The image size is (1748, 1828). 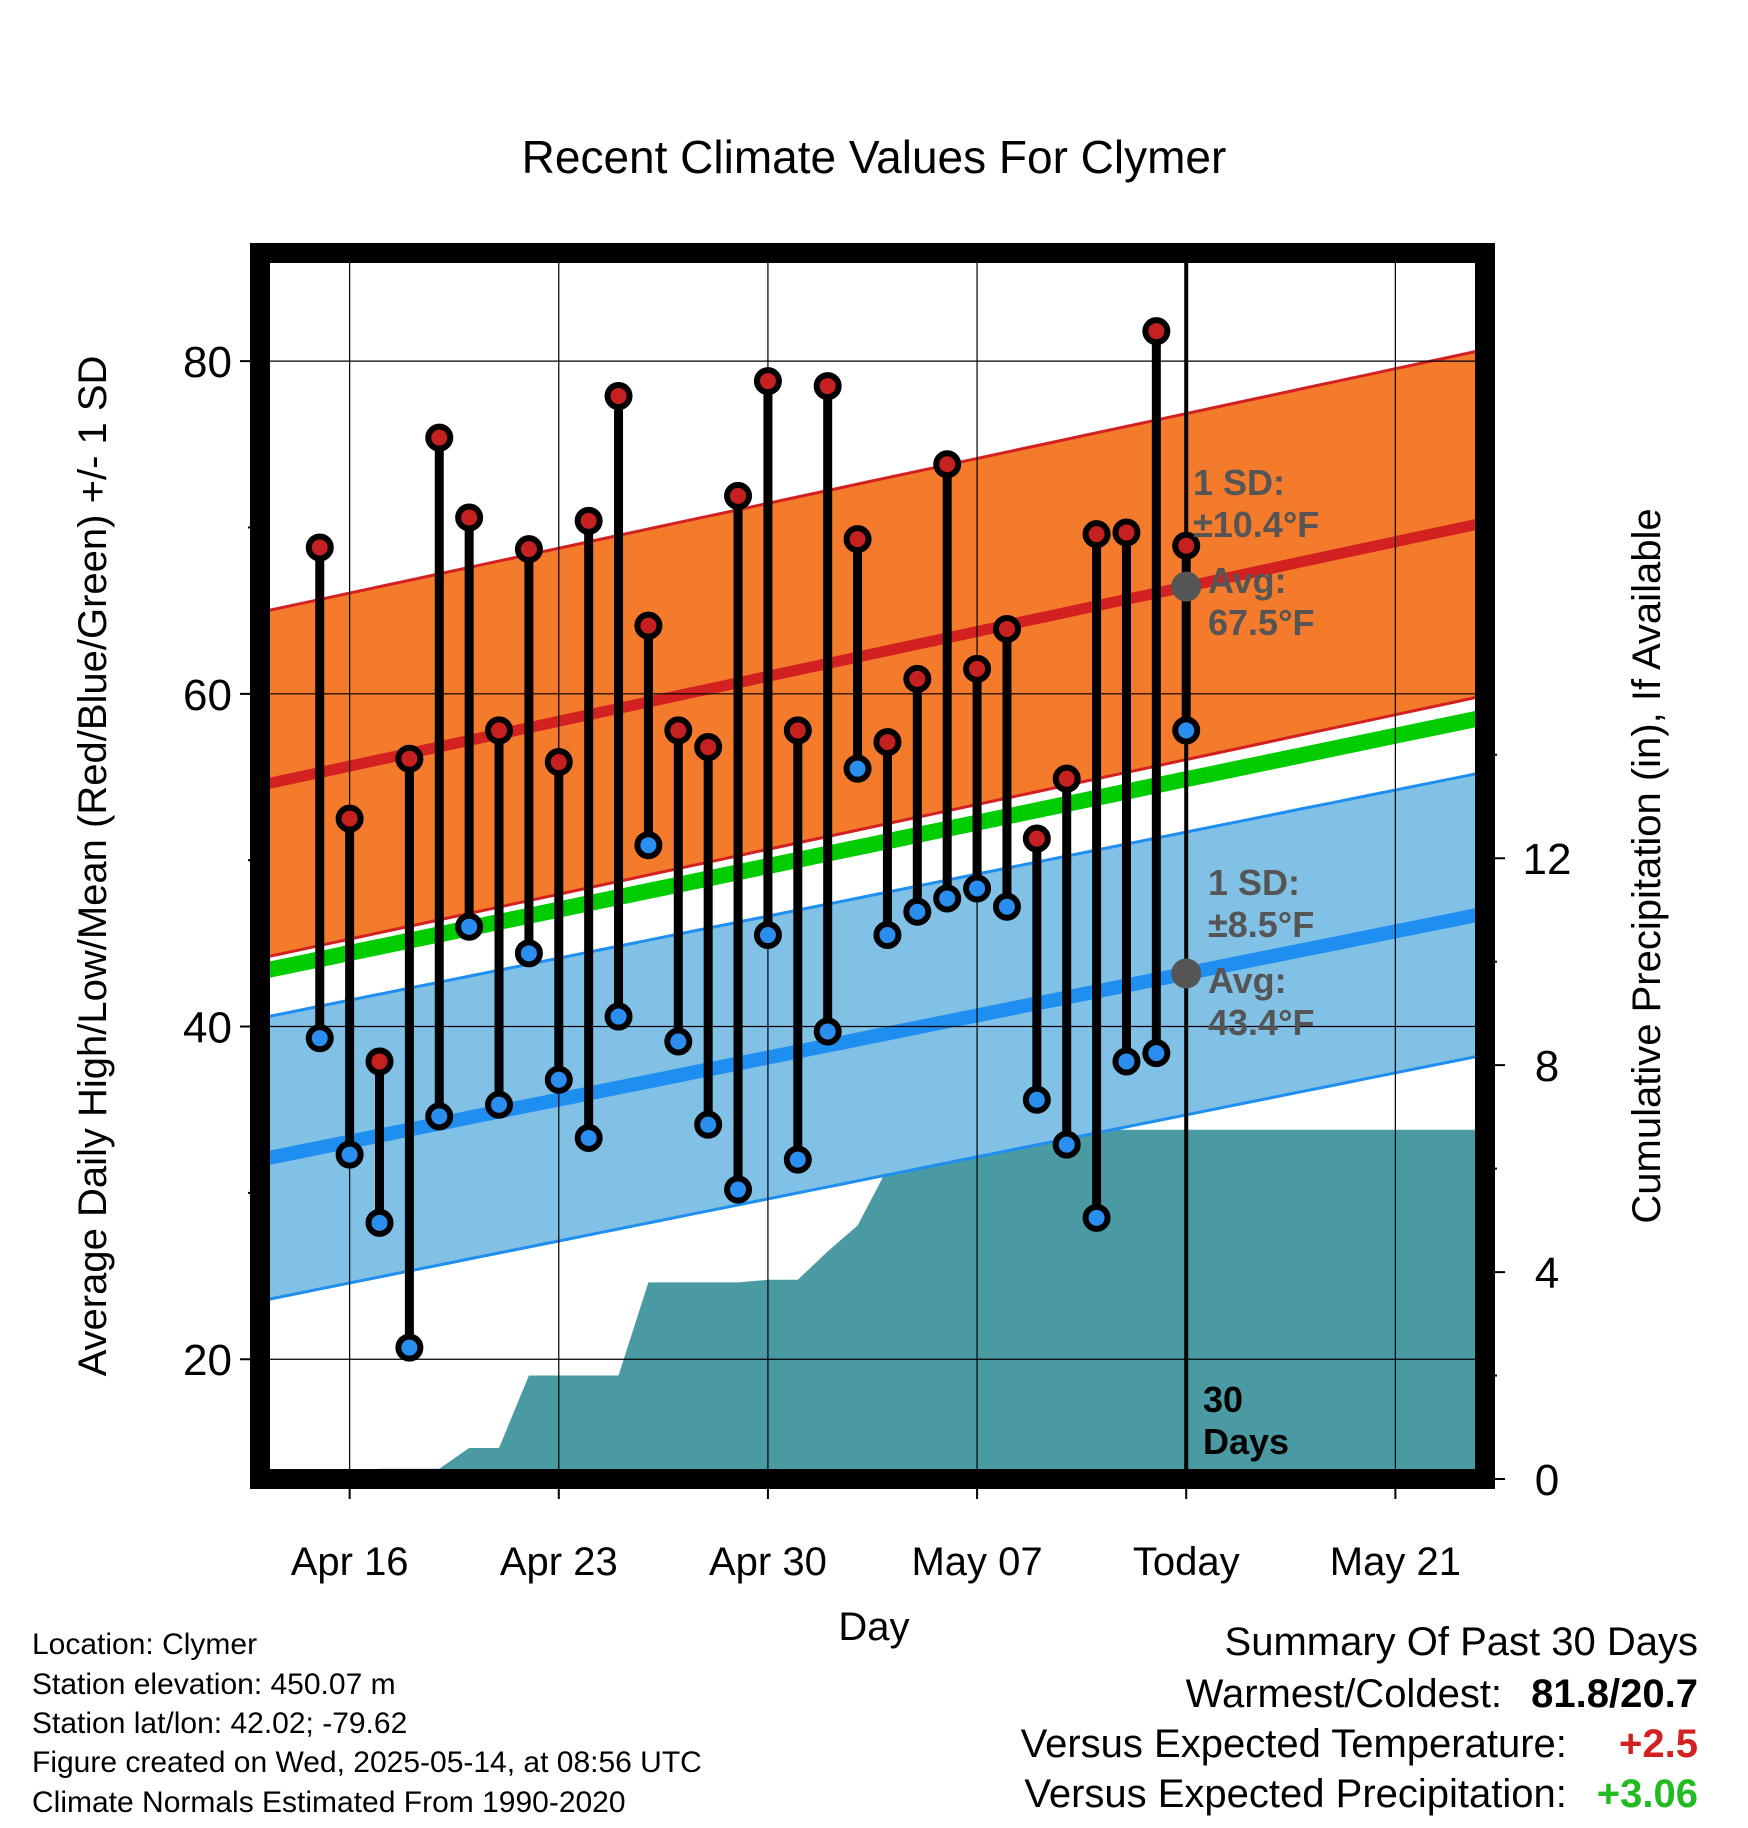 What do you see at coordinates (1186, 586) in the screenshot?
I see `today-high-normal-marker` at bounding box center [1186, 586].